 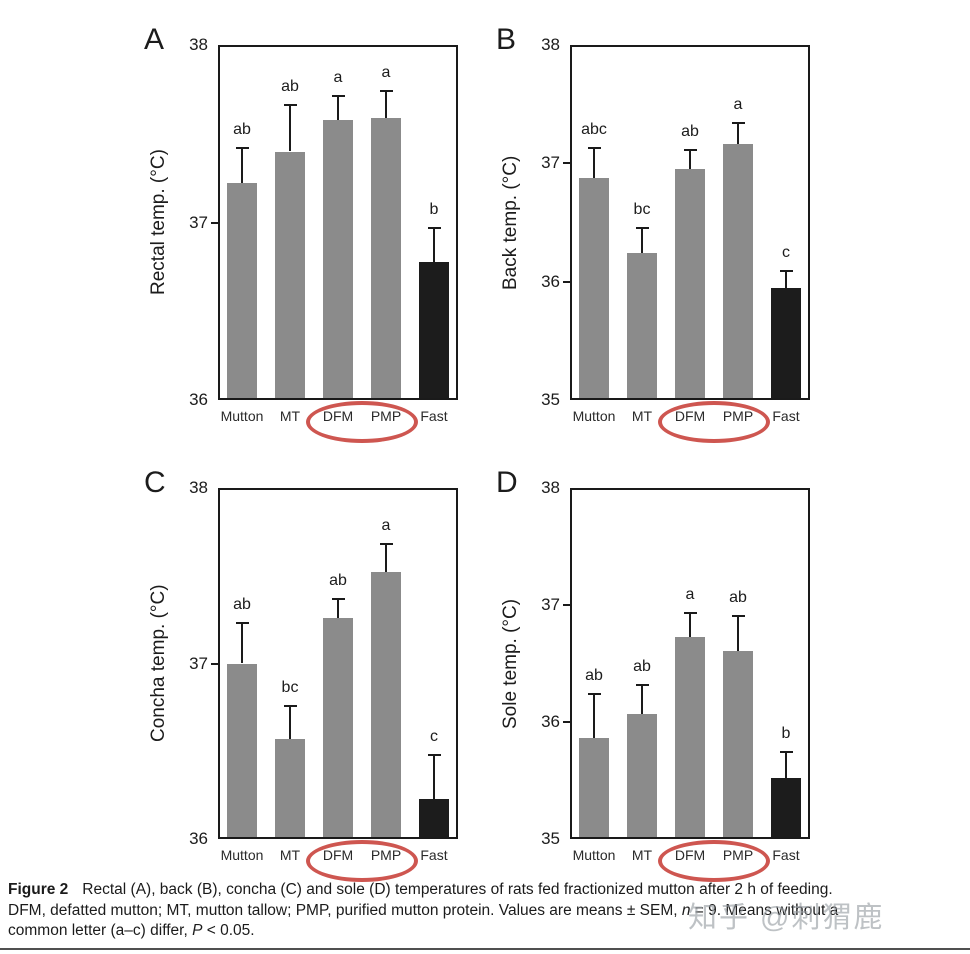 What do you see at coordinates (100, 930) in the screenshot?
I see `caption-line3a: common letter (a–c) differ,` at bounding box center [100, 930].